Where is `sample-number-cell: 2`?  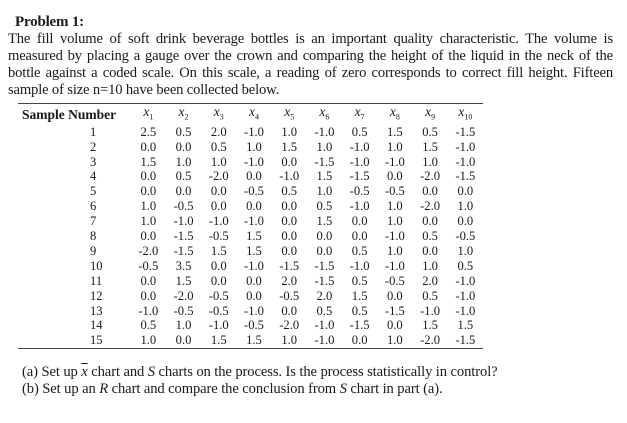 sample-number-cell: 2 is located at coordinates (93, 146).